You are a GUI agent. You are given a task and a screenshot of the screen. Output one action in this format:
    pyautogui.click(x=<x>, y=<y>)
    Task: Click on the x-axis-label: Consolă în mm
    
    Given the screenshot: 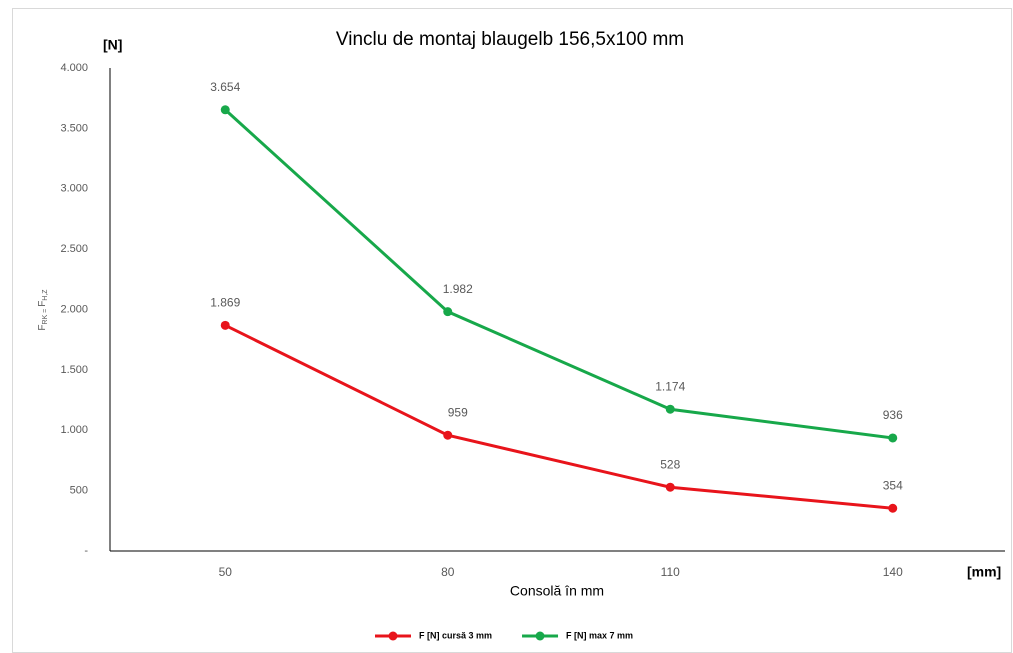 What is the action you would take?
    pyautogui.click(x=557, y=591)
    